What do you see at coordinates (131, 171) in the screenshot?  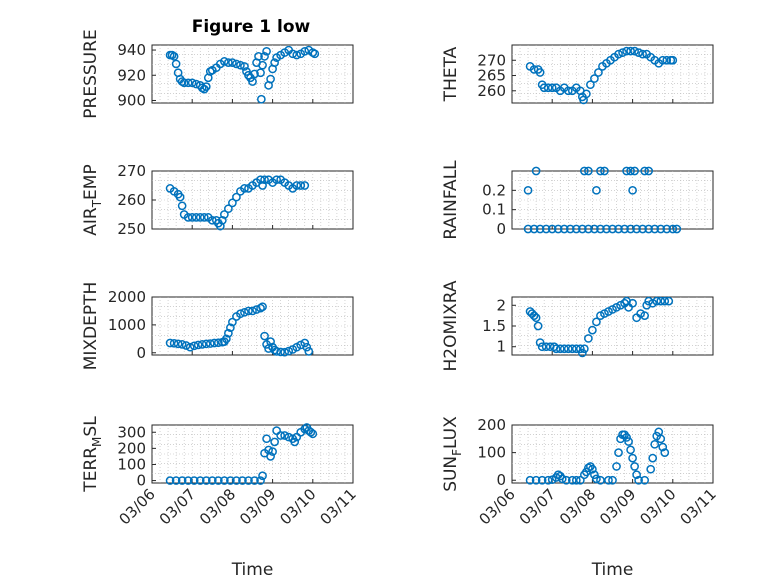 I see `y-tick-label: 270` at bounding box center [131, 171].